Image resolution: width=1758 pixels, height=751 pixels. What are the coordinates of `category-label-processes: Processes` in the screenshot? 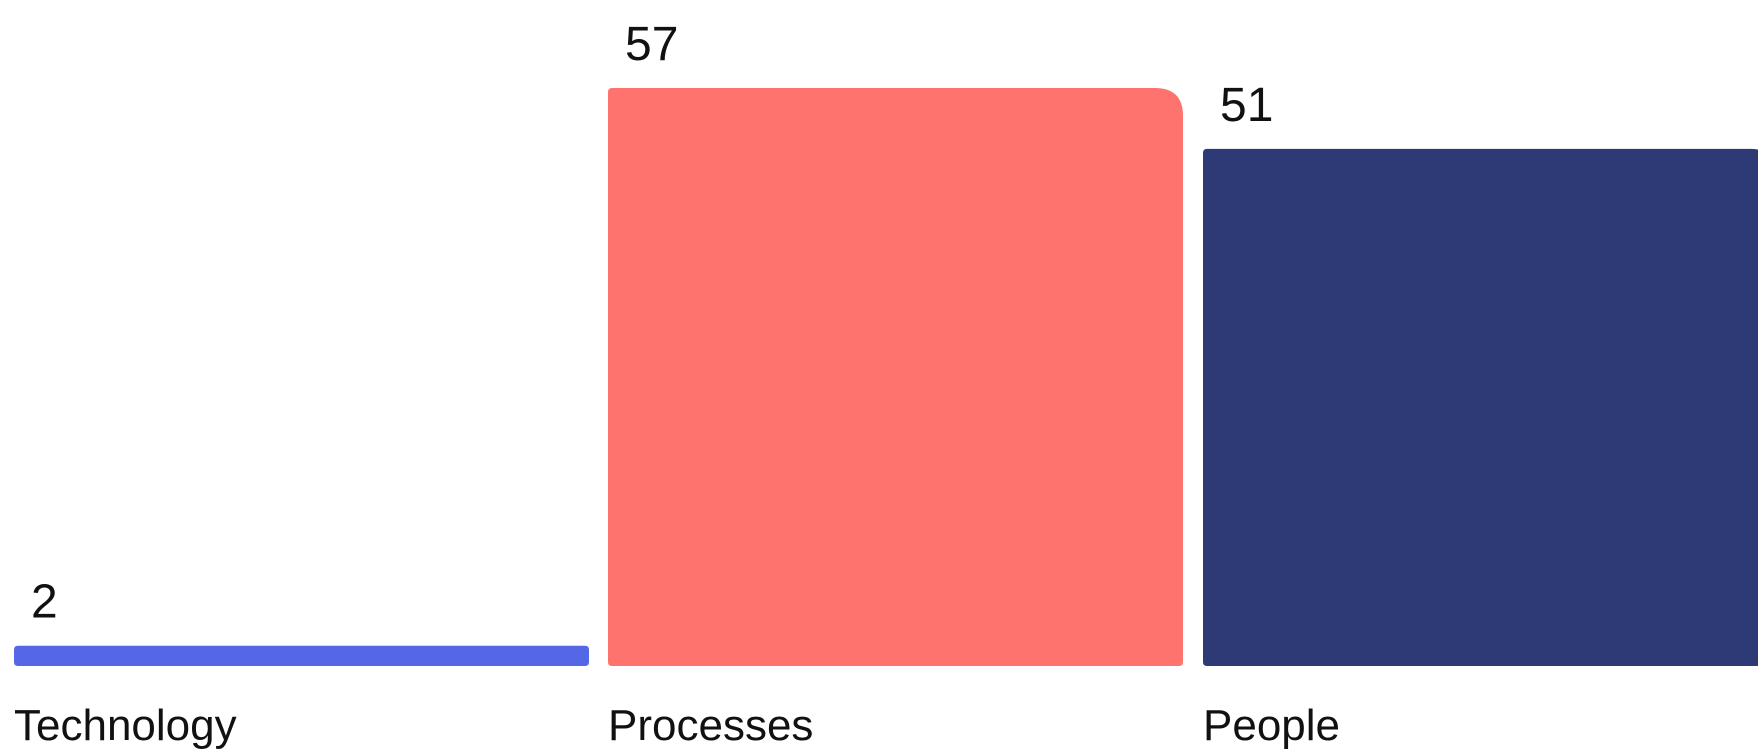 It's located at (710, 725).